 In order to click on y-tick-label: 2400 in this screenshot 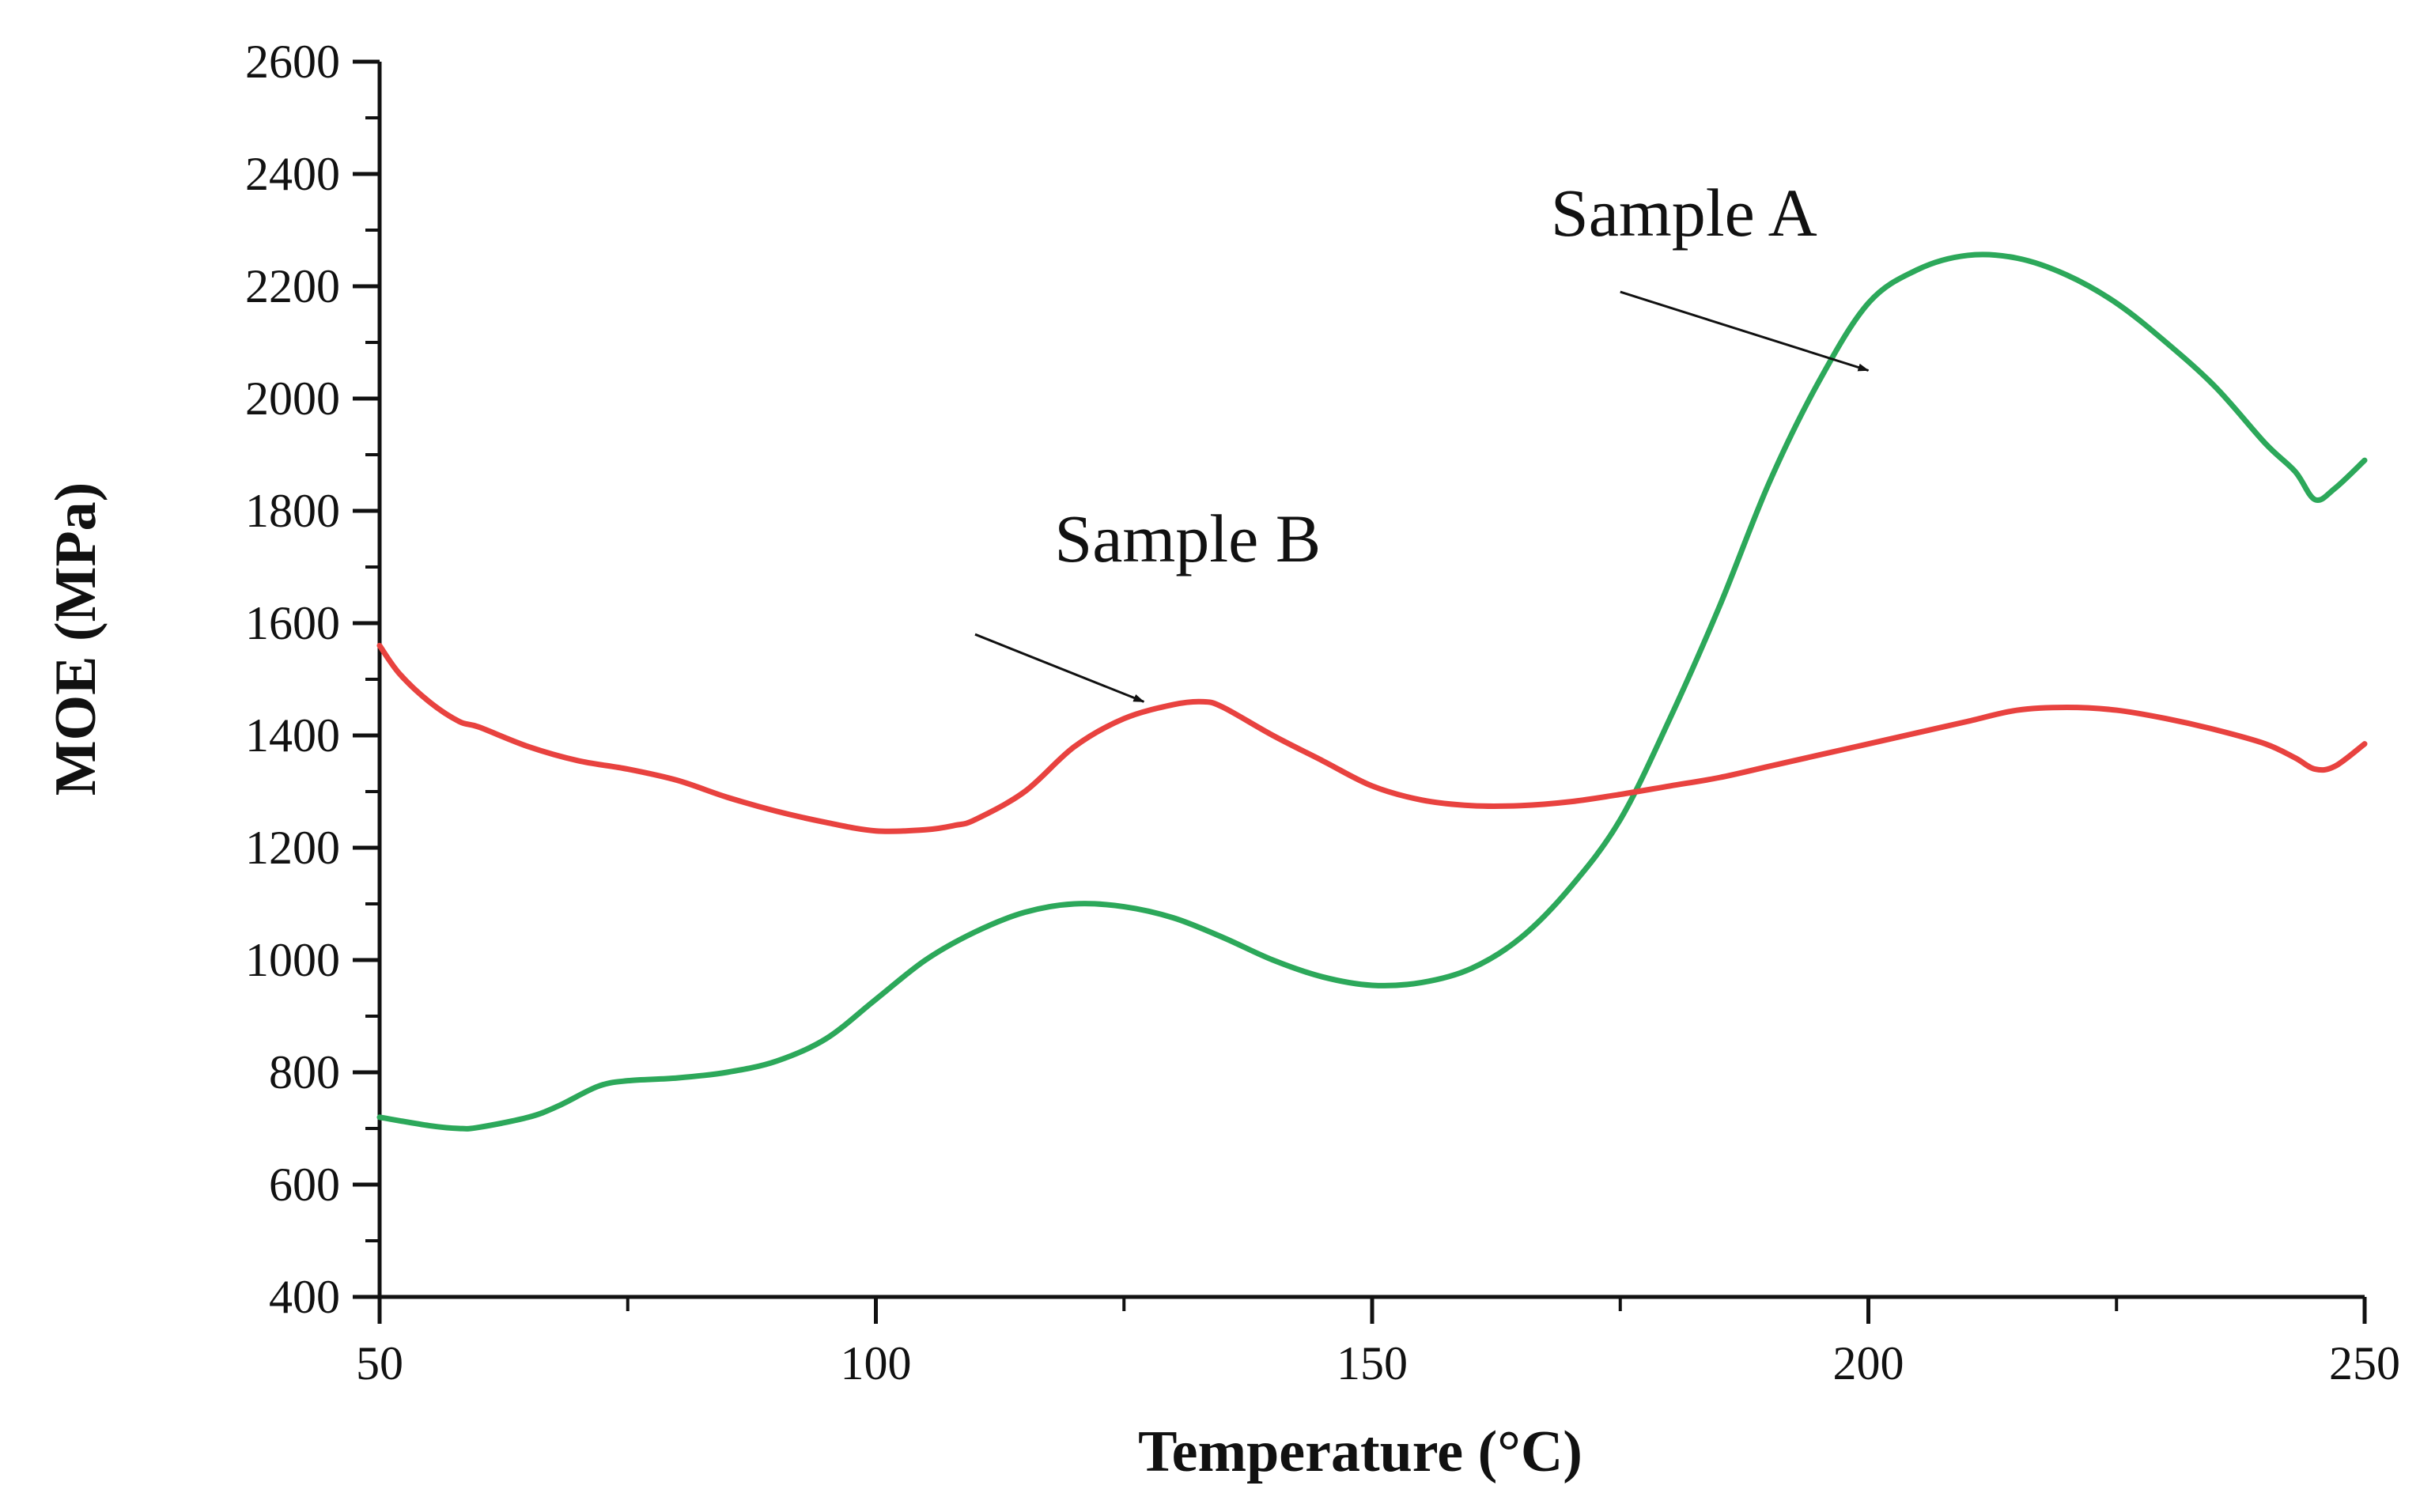, I will do `click(292, 174)`.